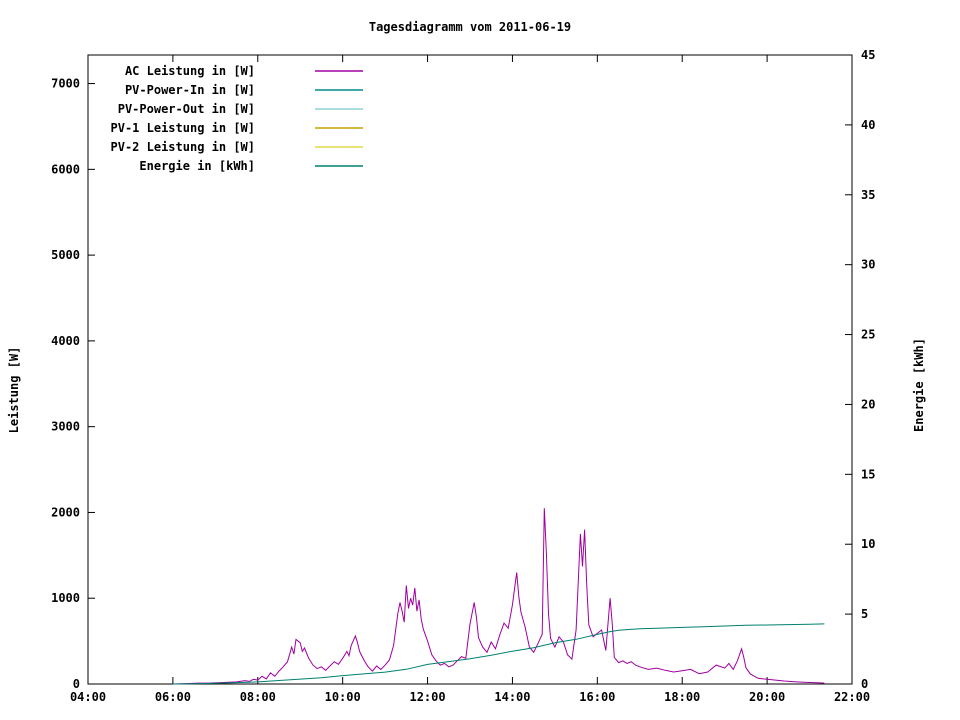 This screenshot has width=960, height=720. Describe the element at coordinates (498, 654) in the screenshot. I see `series-line` at that location.